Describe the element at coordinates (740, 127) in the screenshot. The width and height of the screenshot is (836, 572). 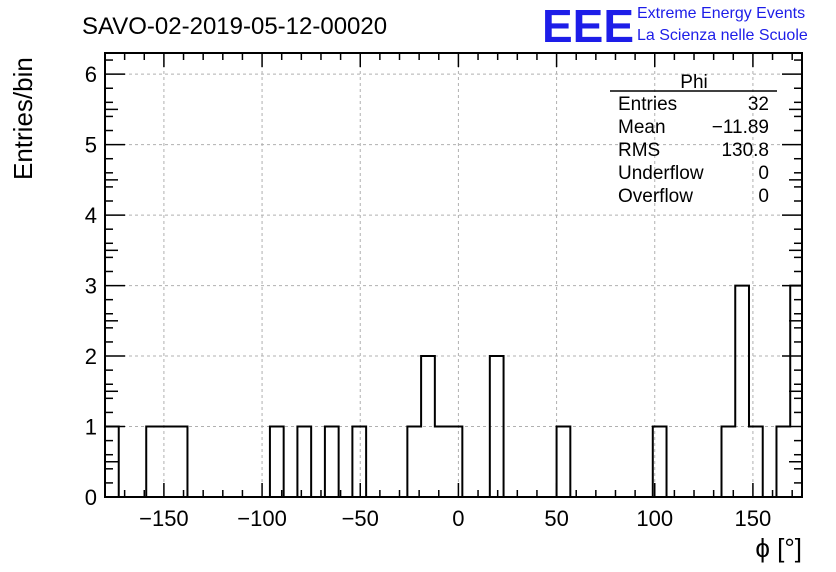
I see `stats-row-value: −11.89` at that location.